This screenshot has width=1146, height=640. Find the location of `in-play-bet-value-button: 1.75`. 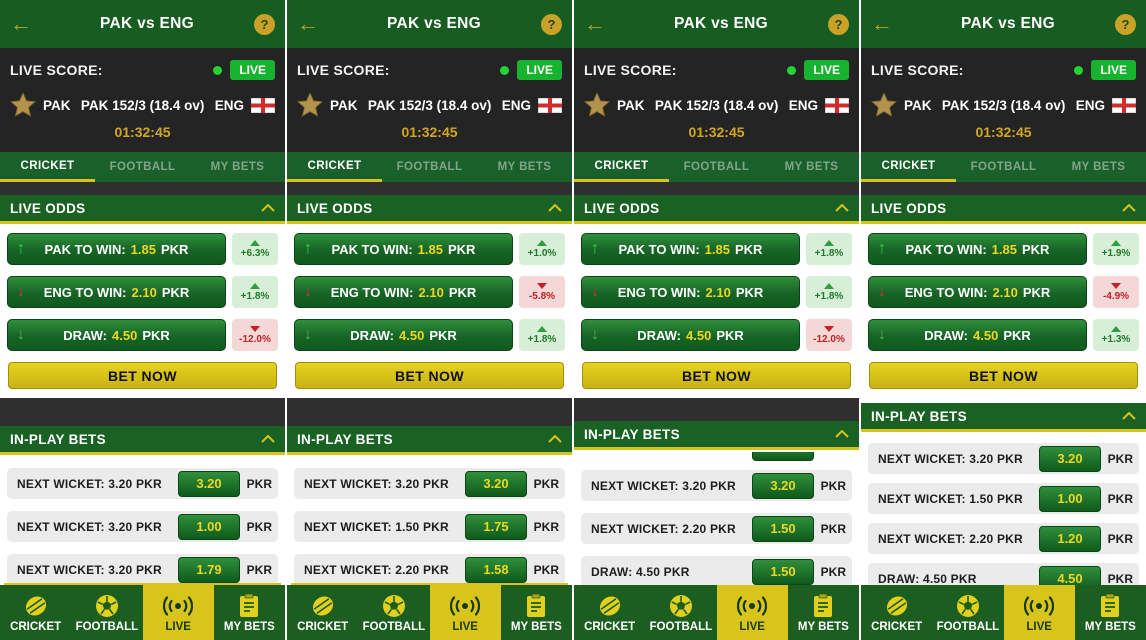

in-play-bet-value-button: 1.75 is located at coordinates (496, 526).